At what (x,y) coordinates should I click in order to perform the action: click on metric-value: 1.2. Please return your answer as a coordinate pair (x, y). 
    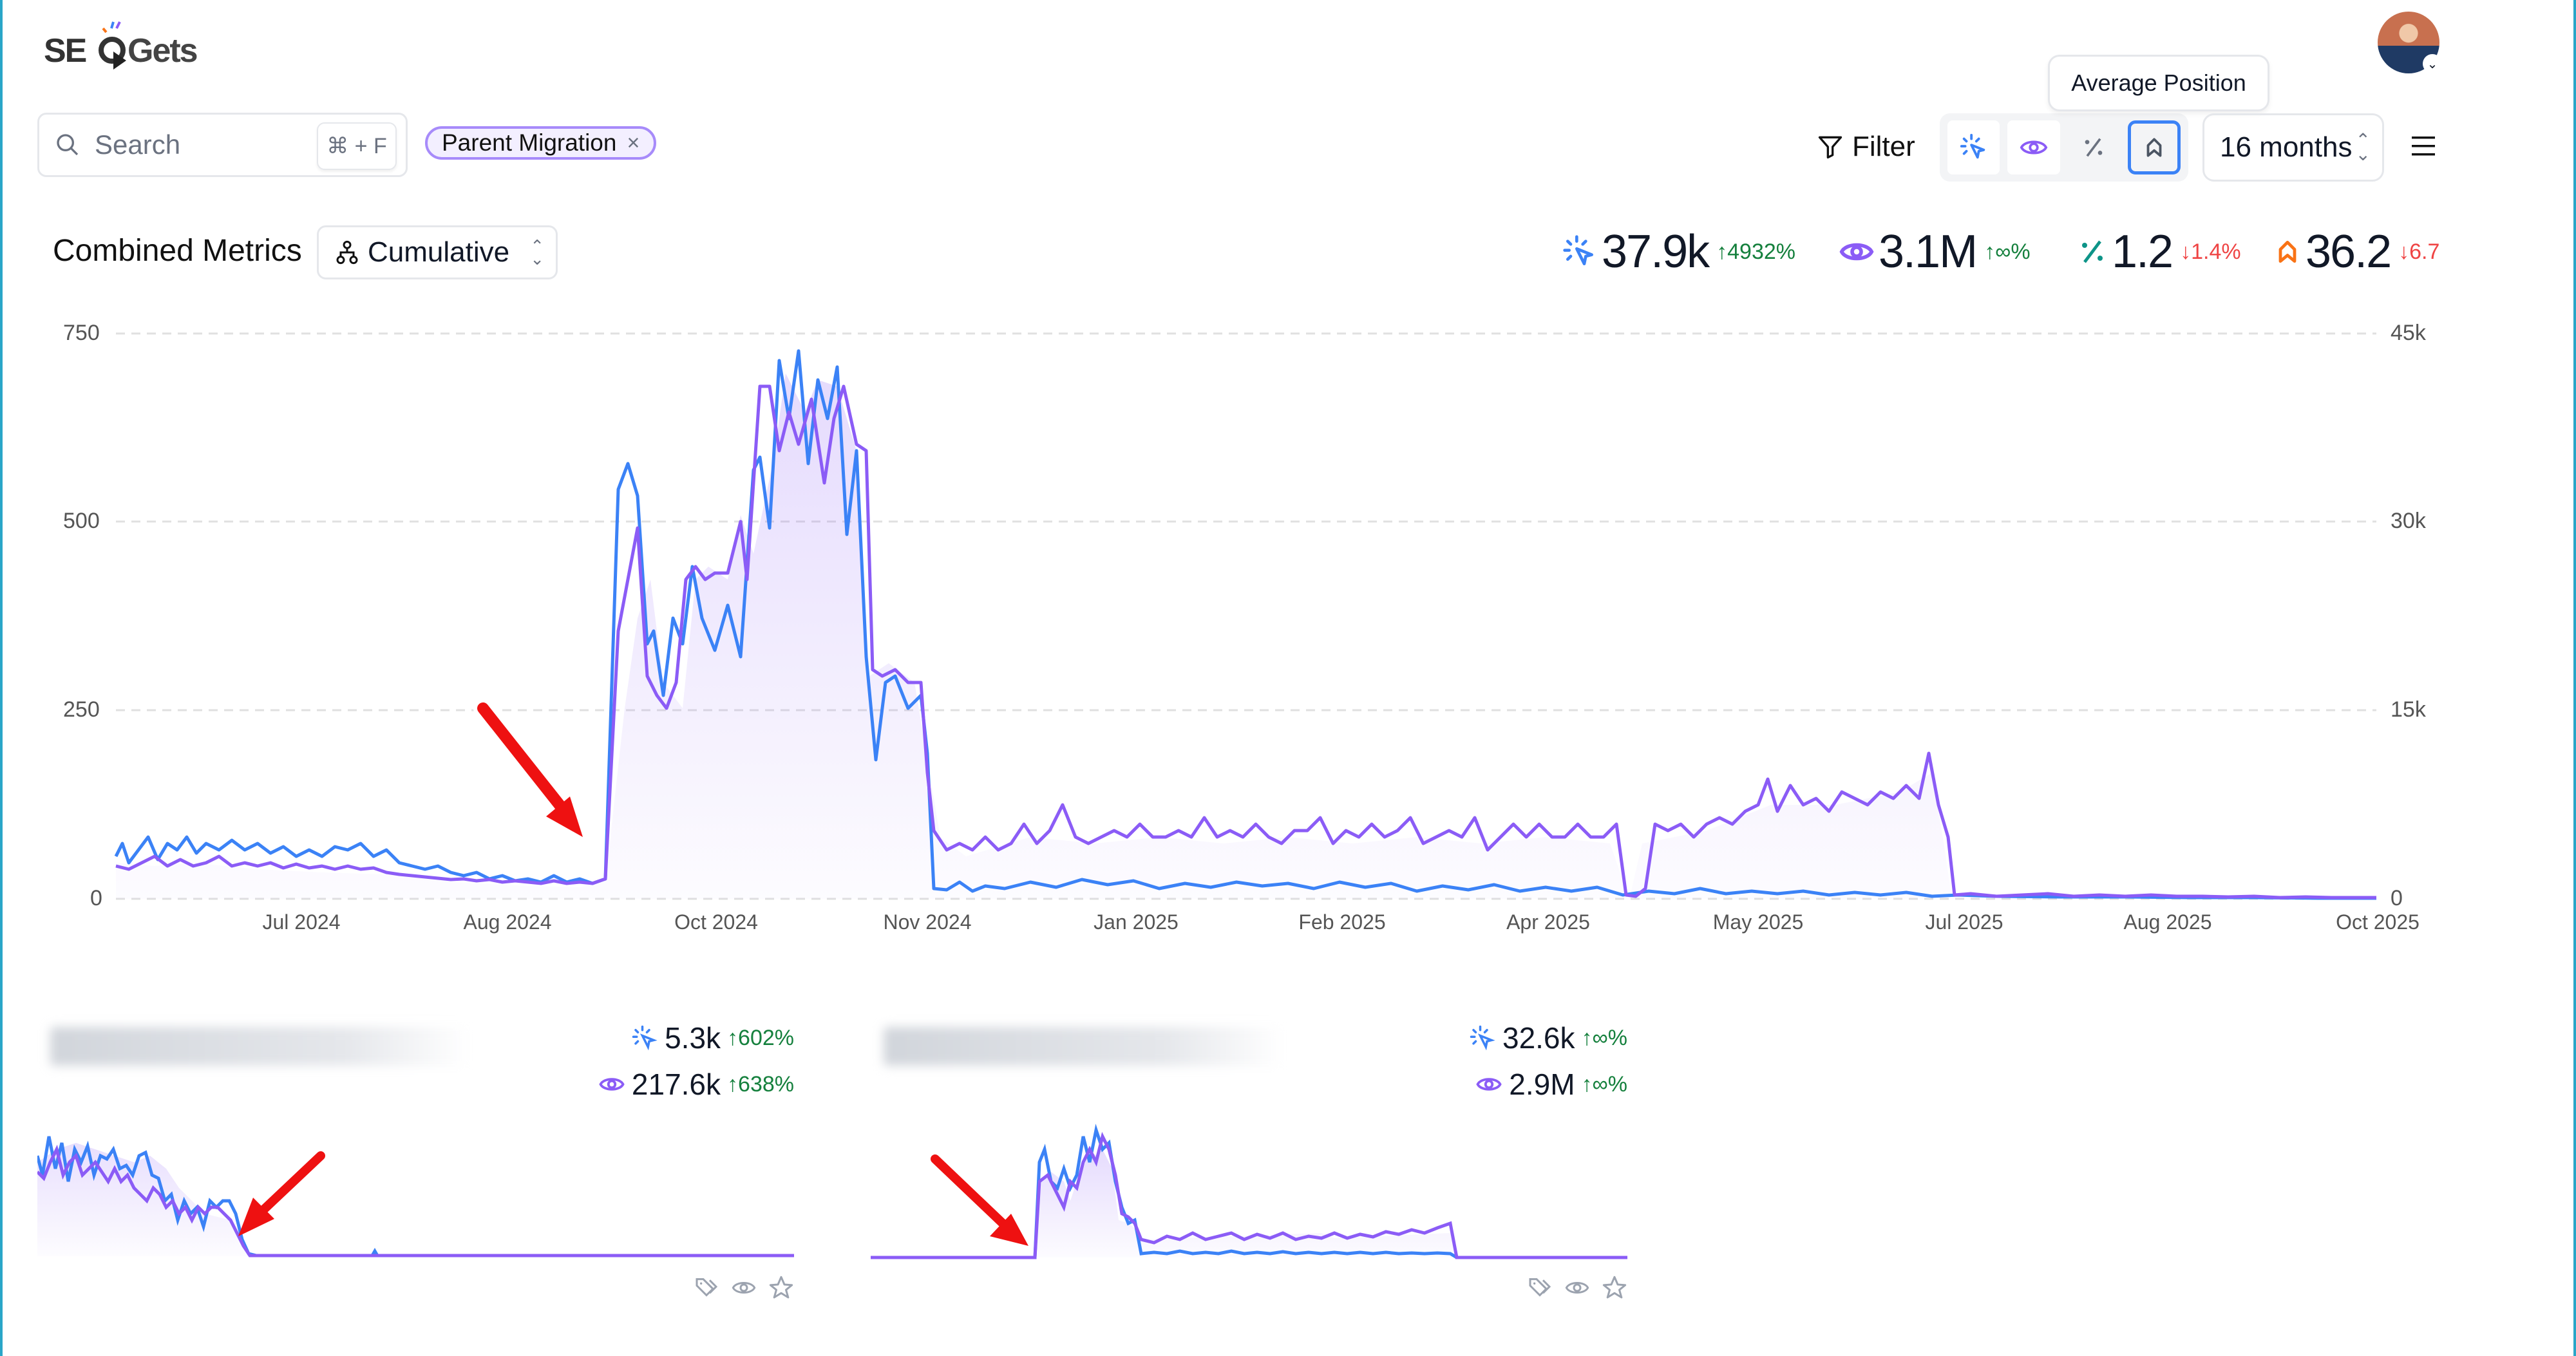
    Looking at the image, I should click on (2143, 252).